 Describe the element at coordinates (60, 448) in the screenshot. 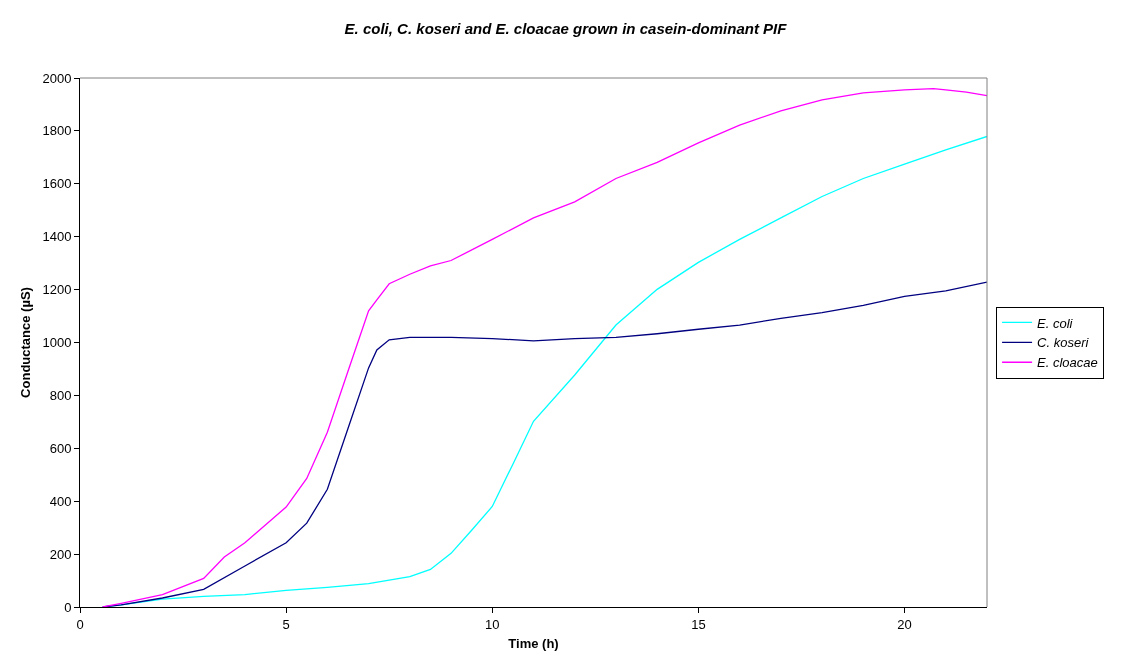

I see `y-tick-label: 600` at that location.